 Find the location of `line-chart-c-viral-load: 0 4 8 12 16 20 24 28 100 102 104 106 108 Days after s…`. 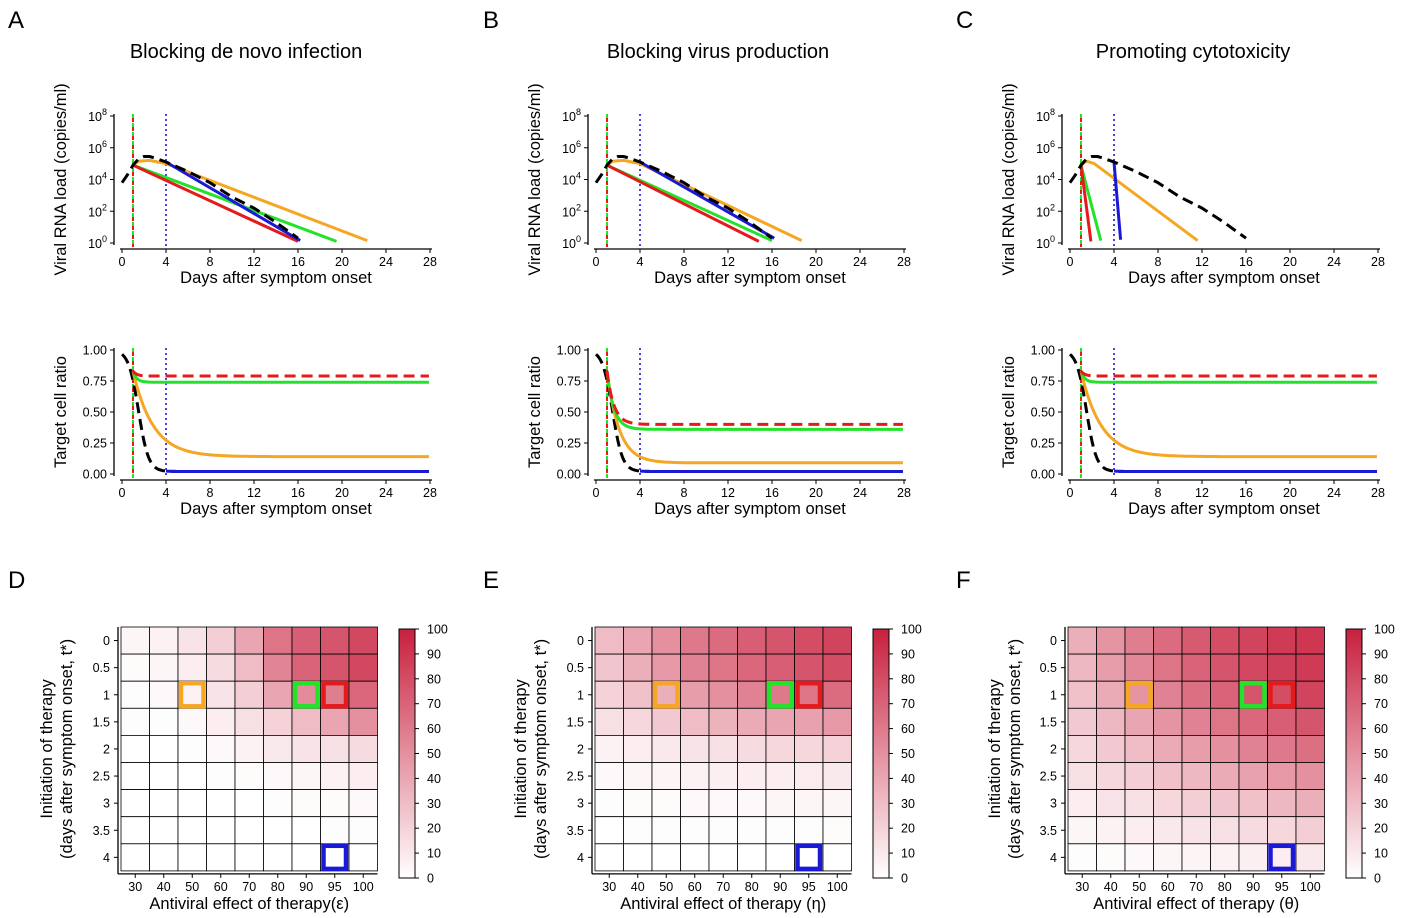

line-chart-c-viral-load: 0 4 8 12 16 20 24 28 100 102 104 106 108 Days after s… is located at coordinates (1192, 185).